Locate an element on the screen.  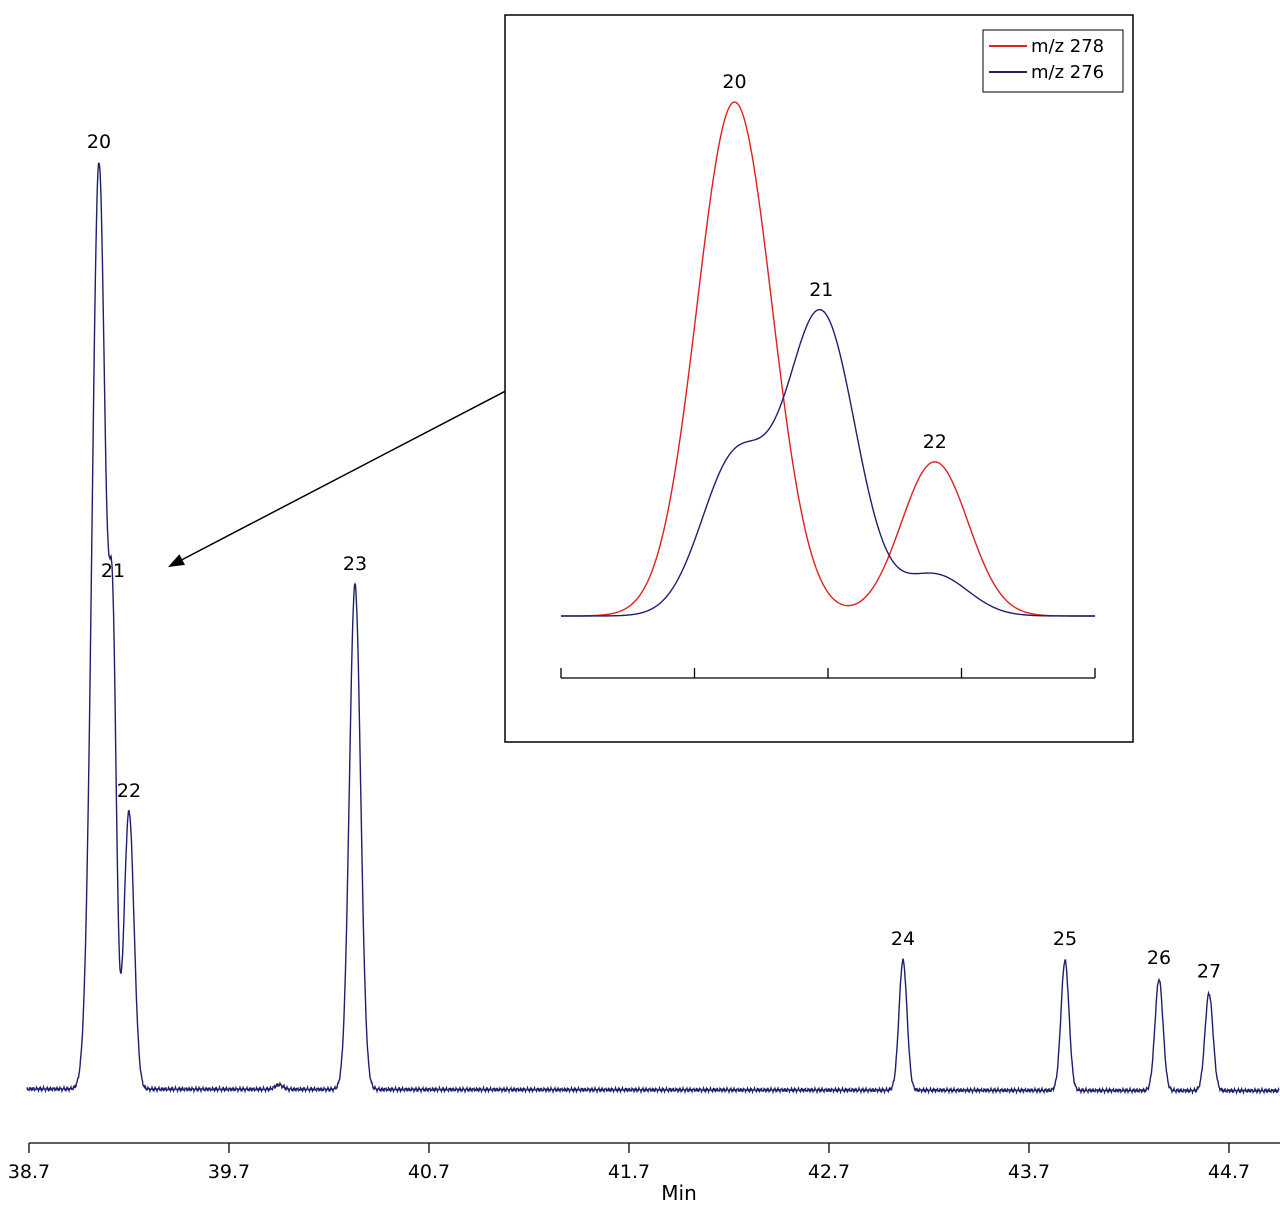
peak-label-24: 24 is located at coordinates (903, 939).